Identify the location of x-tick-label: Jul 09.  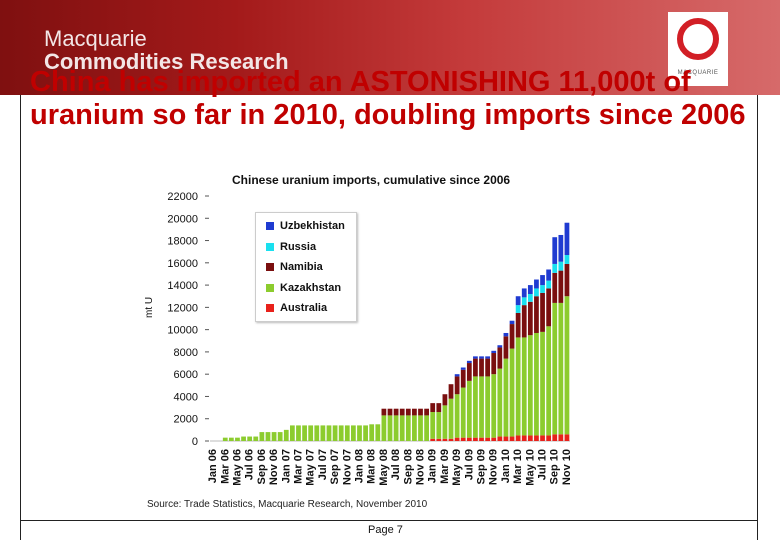
(469, 464).